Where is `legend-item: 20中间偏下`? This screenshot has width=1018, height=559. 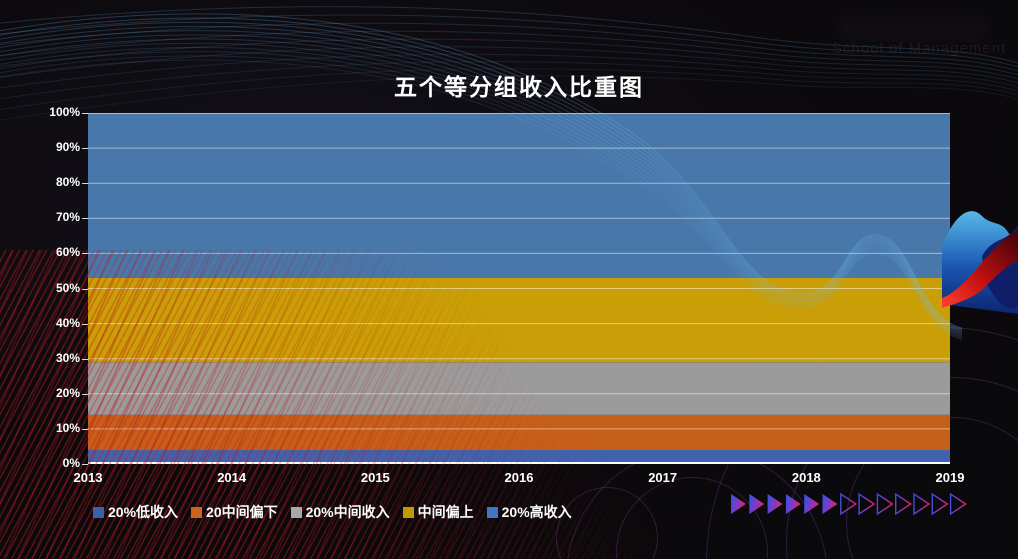 legend-item: 20中间偏下 is located at coordinates (234, 512).